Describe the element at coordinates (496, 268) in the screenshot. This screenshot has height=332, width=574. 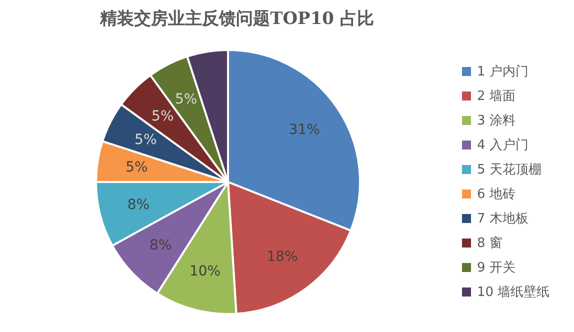
I see `legend-label: 9 开关` at that location.